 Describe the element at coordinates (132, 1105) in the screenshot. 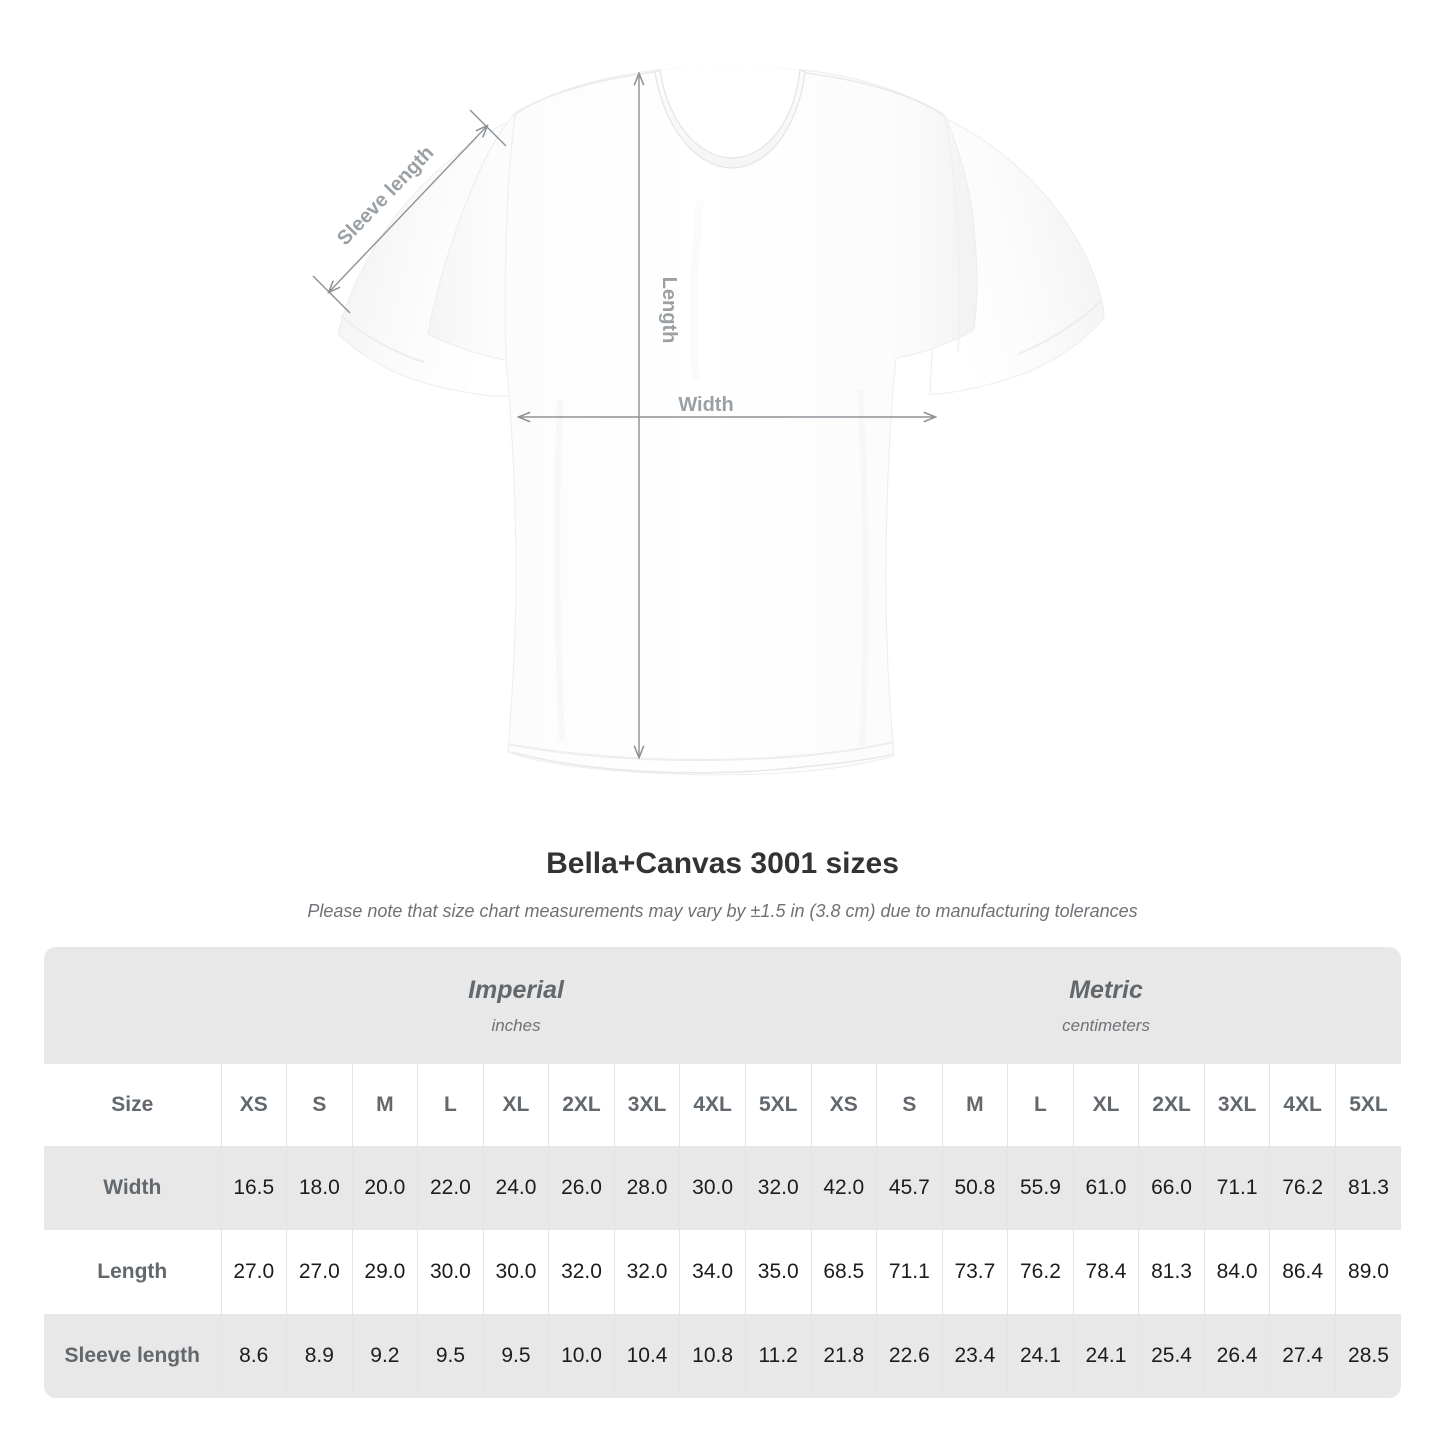

I see `size-header-label-cell: Size` at that location.